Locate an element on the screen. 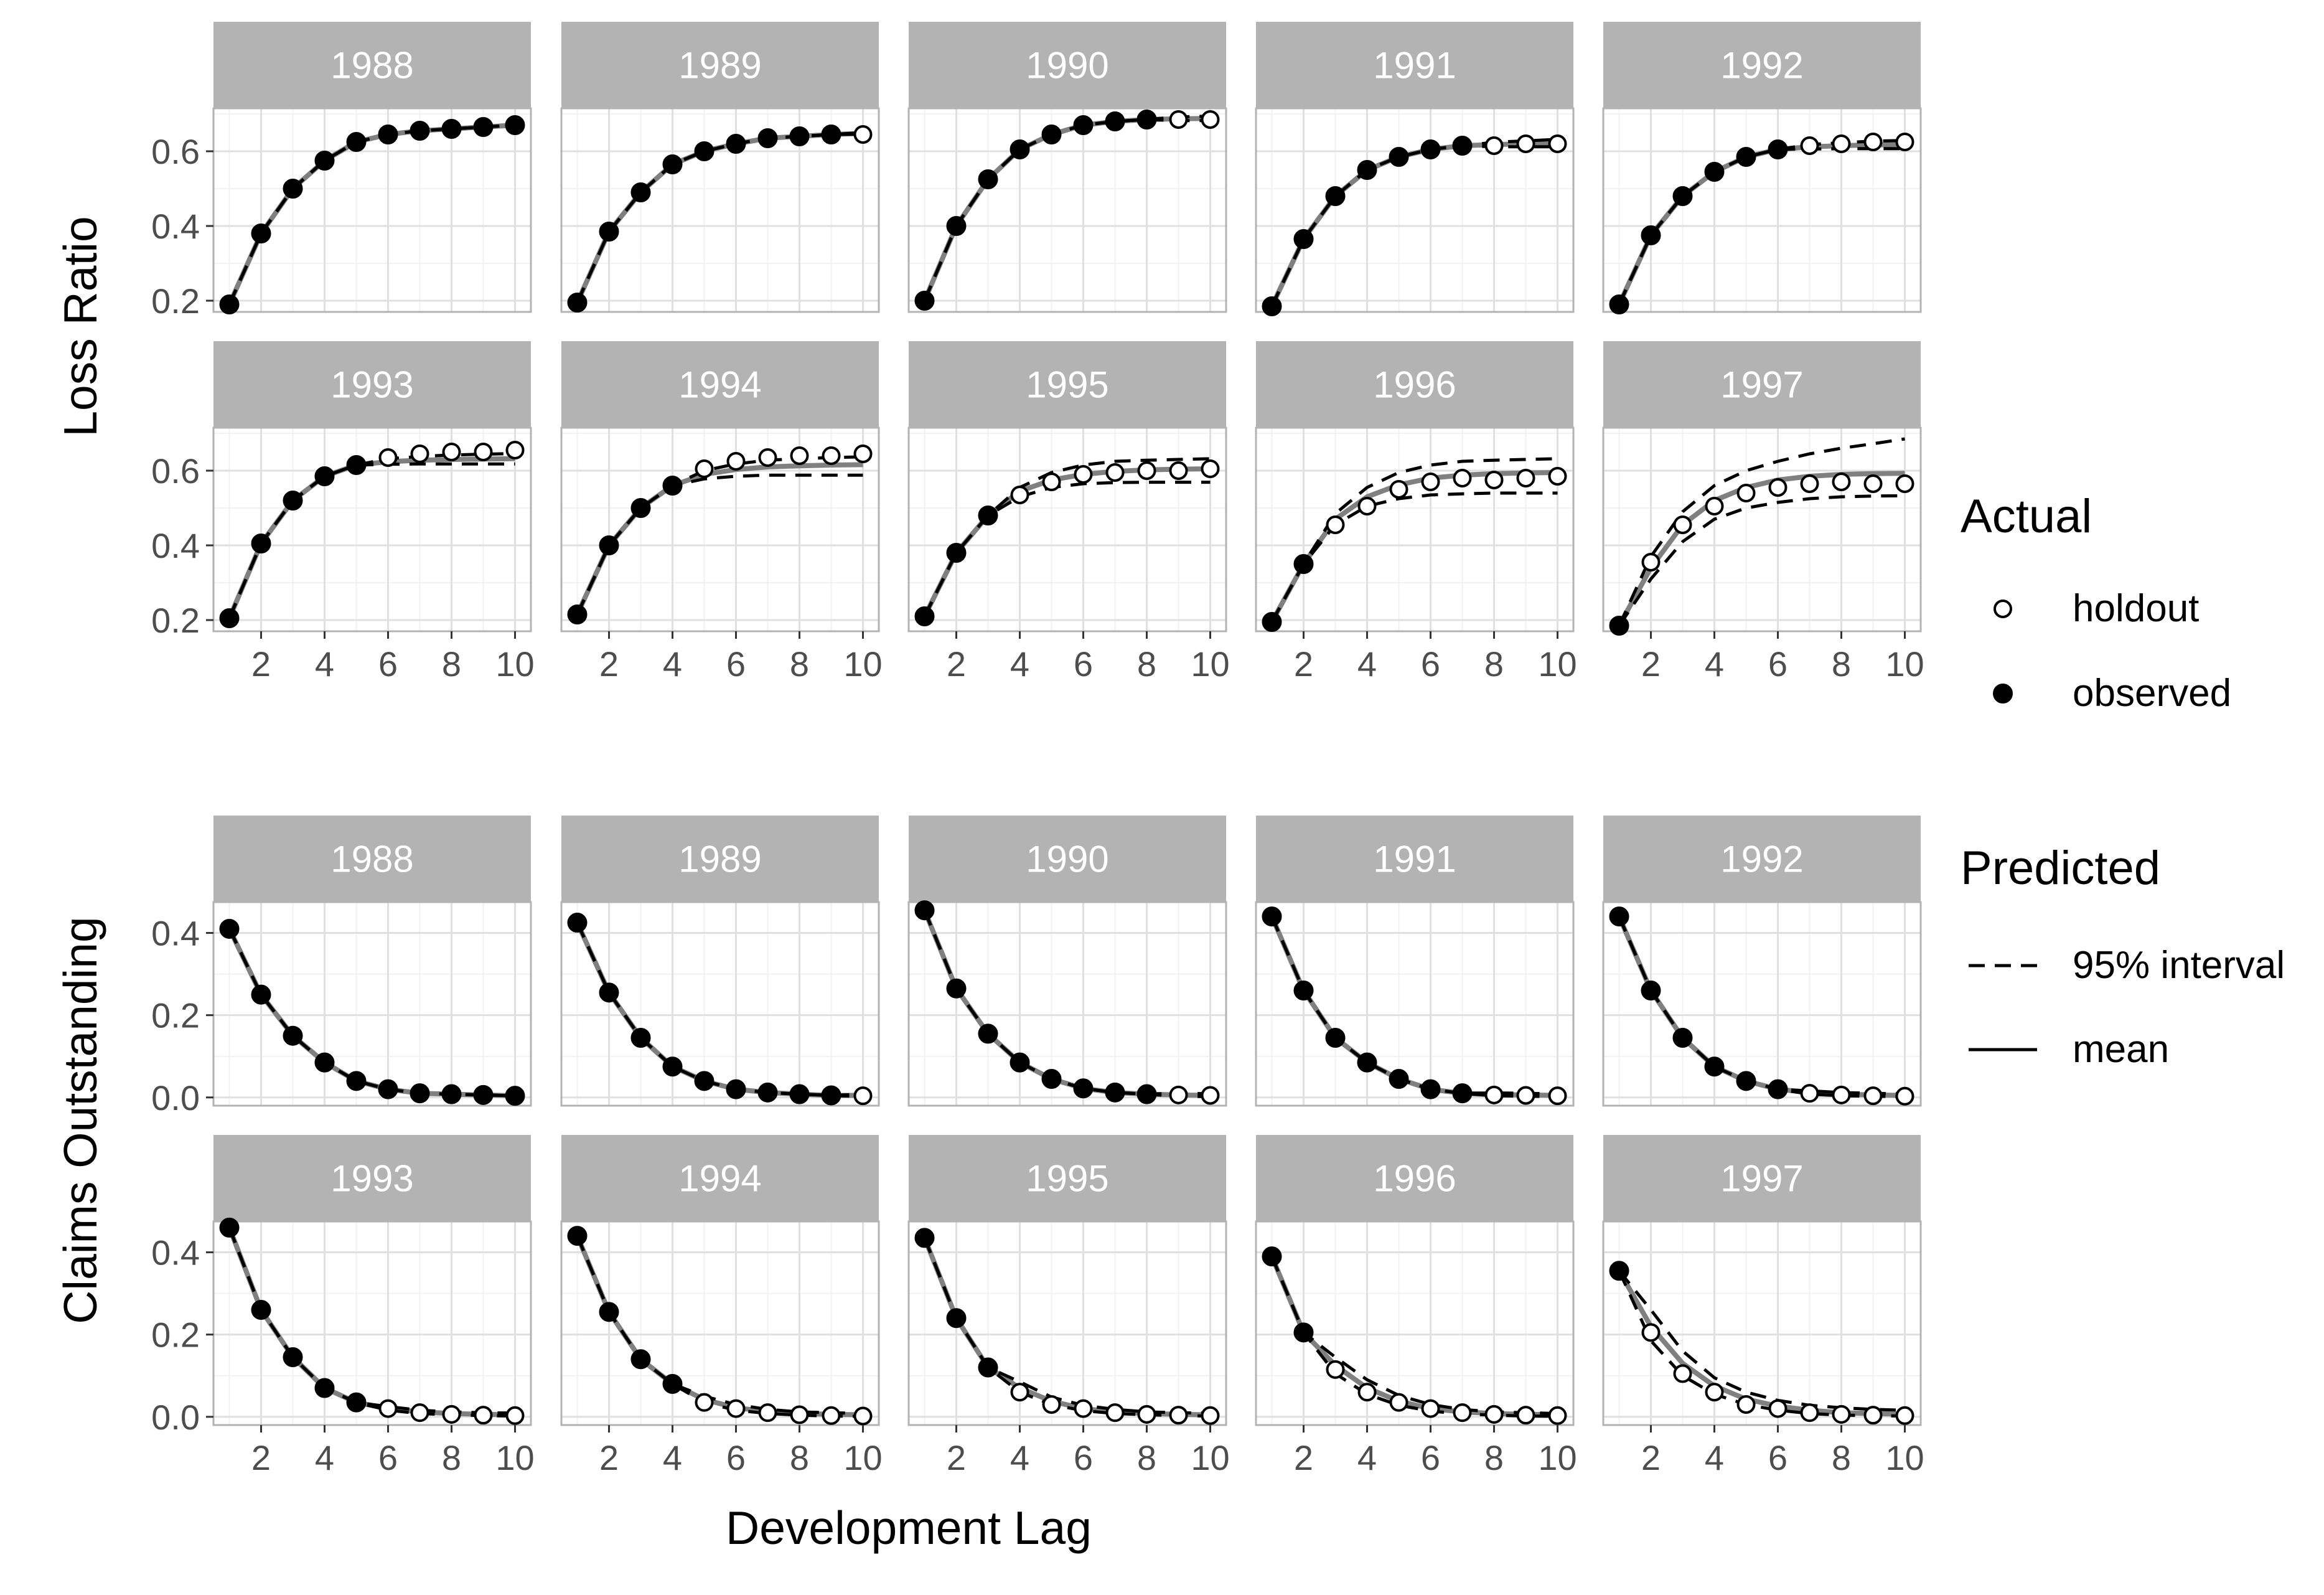  facet-strip-label: 1994 is located at coordinates (719, 1179).